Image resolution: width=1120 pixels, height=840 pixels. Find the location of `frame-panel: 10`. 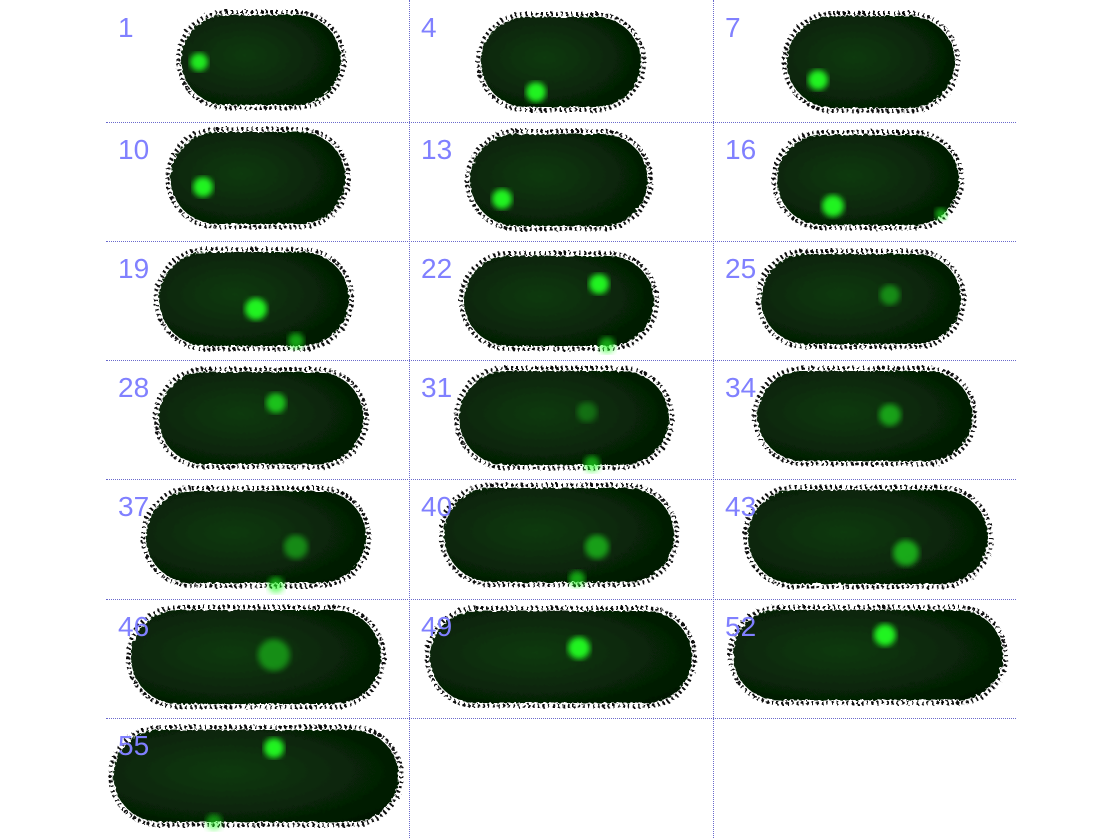

frame-panel: 10 is located at coordinates (257, 181).